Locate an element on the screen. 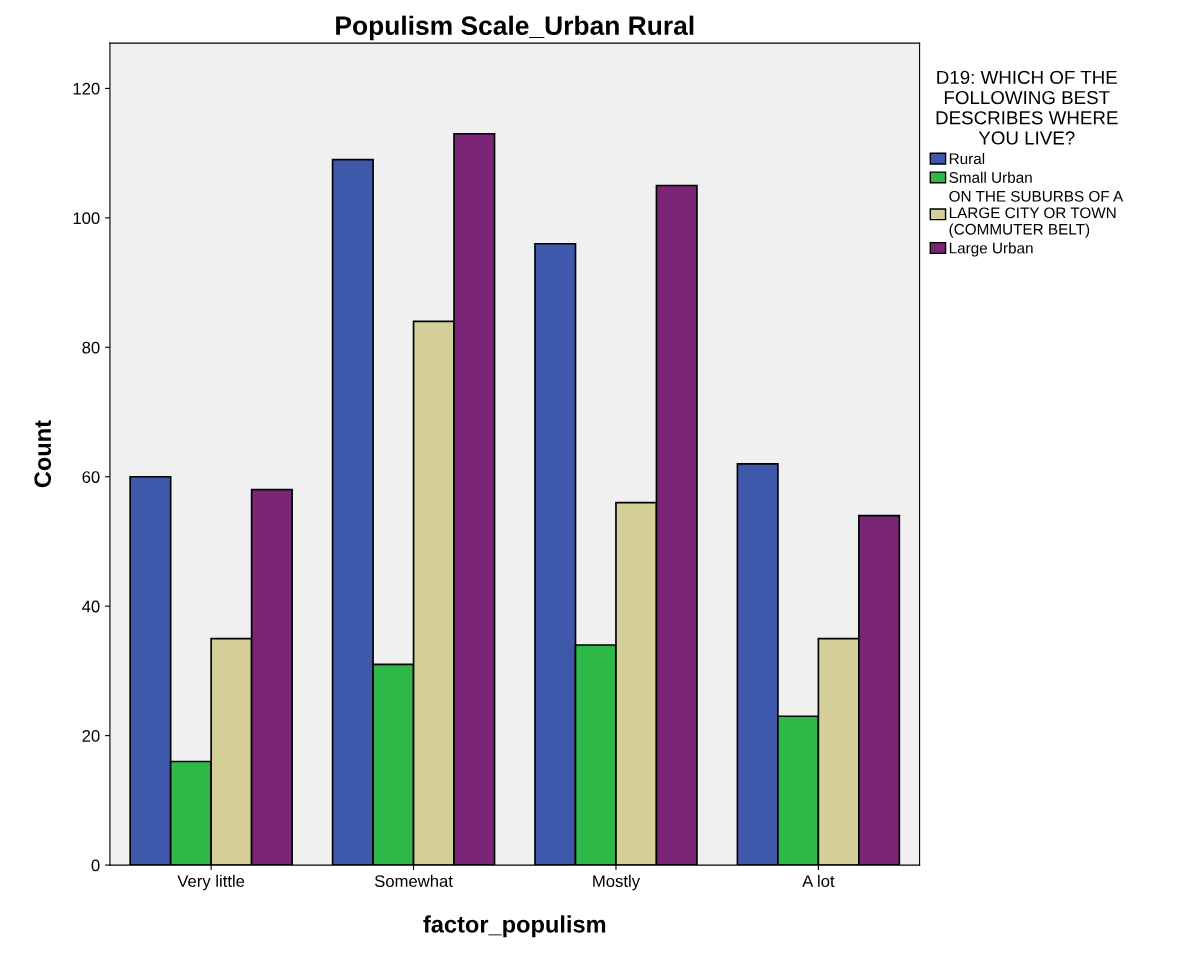 The height and width of the screenshot is (958, 1182). legend-label: Rural is located at coordinates (967, 158).